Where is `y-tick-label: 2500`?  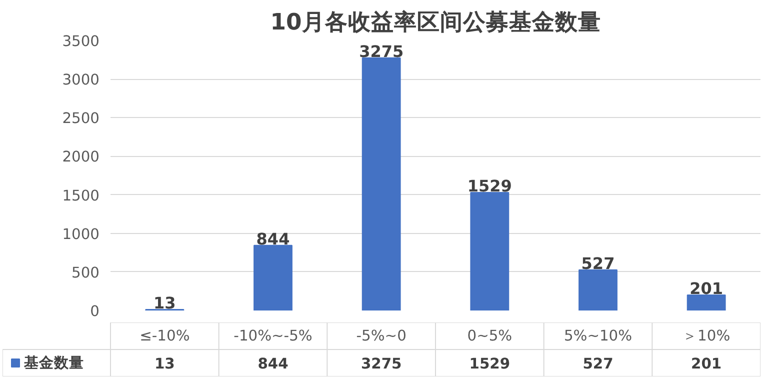 y-tick-label: 2500 is located at coordinates (81, 119).